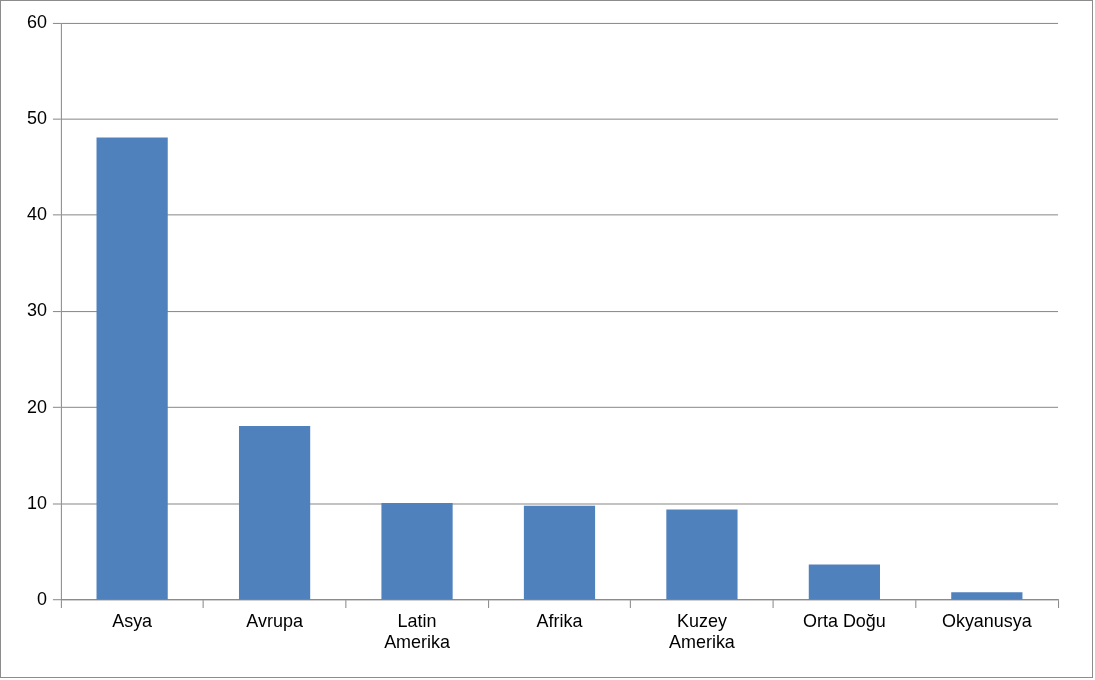 This screenshot has width=1095, height=680. Describe the element at coordinates (36, 214) in the screenshot. I see `y-tick-label: 40` at that location.